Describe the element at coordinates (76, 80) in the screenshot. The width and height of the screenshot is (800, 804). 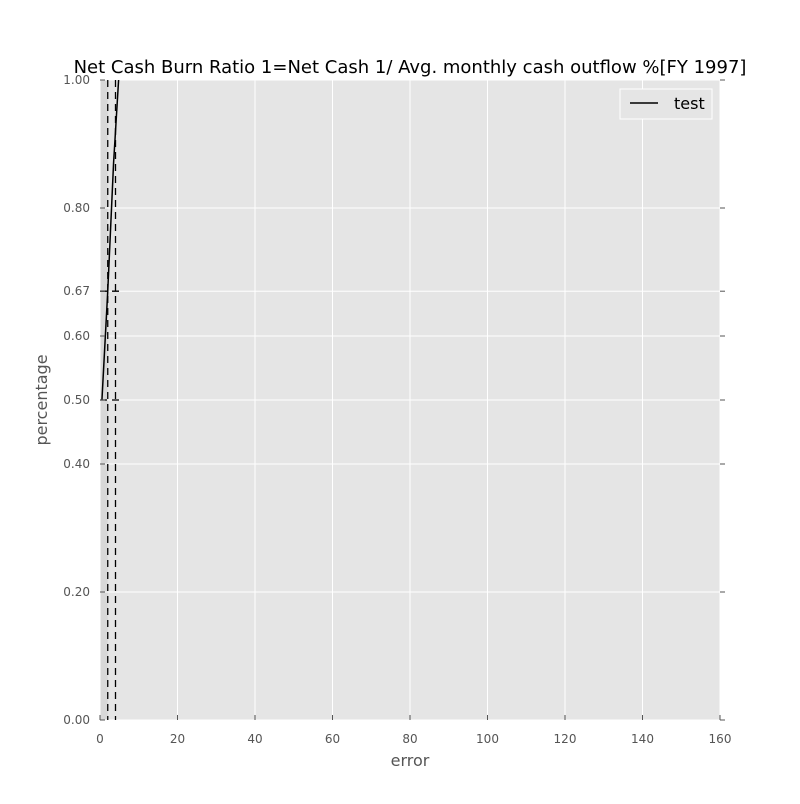
I see `y-tick-label: 1.00` at that location.